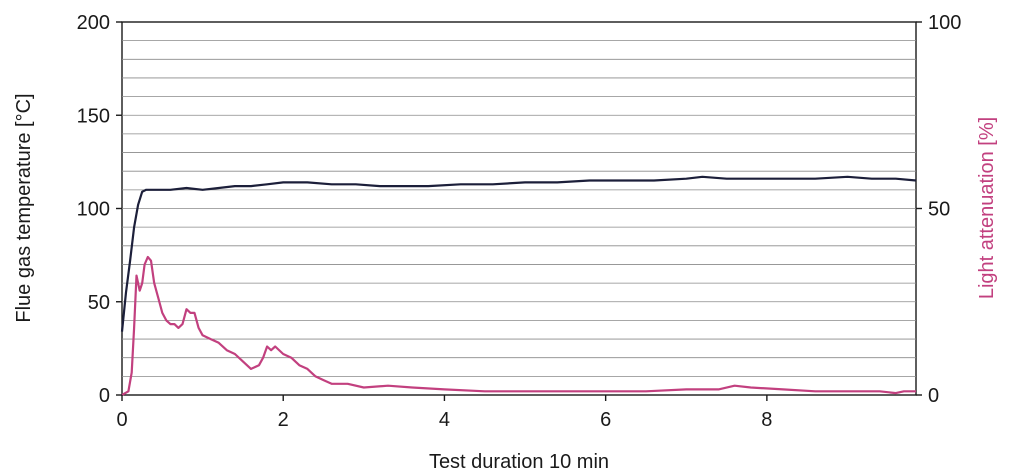 This screenshot has width=1009, height=474. Describe the element at coordinates (24, 207) in the screenshot. I see `y-axis-label-left: Flue gas temperature [°C]` at that location.